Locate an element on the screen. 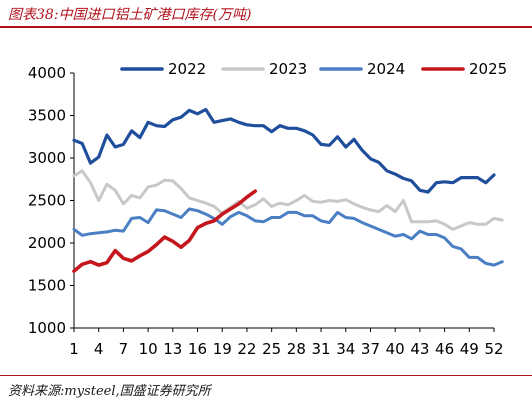  source-note: 资料来源:mysteel,国盛证券研究所 is located at coordinates (109, 391).